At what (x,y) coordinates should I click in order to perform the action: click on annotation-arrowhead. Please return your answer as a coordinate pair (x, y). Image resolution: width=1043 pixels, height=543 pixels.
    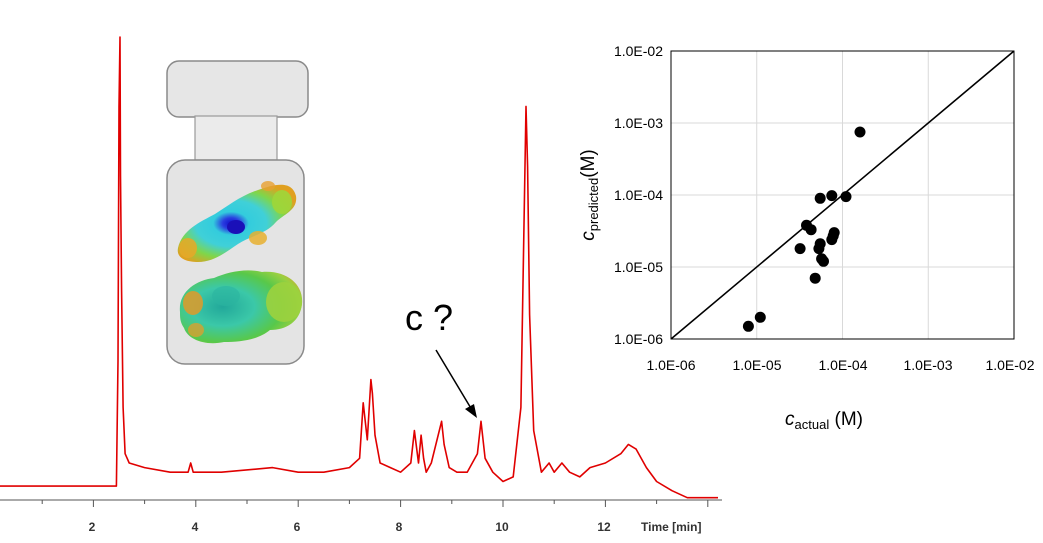
    Looking at the image, I should click on (471, 411).